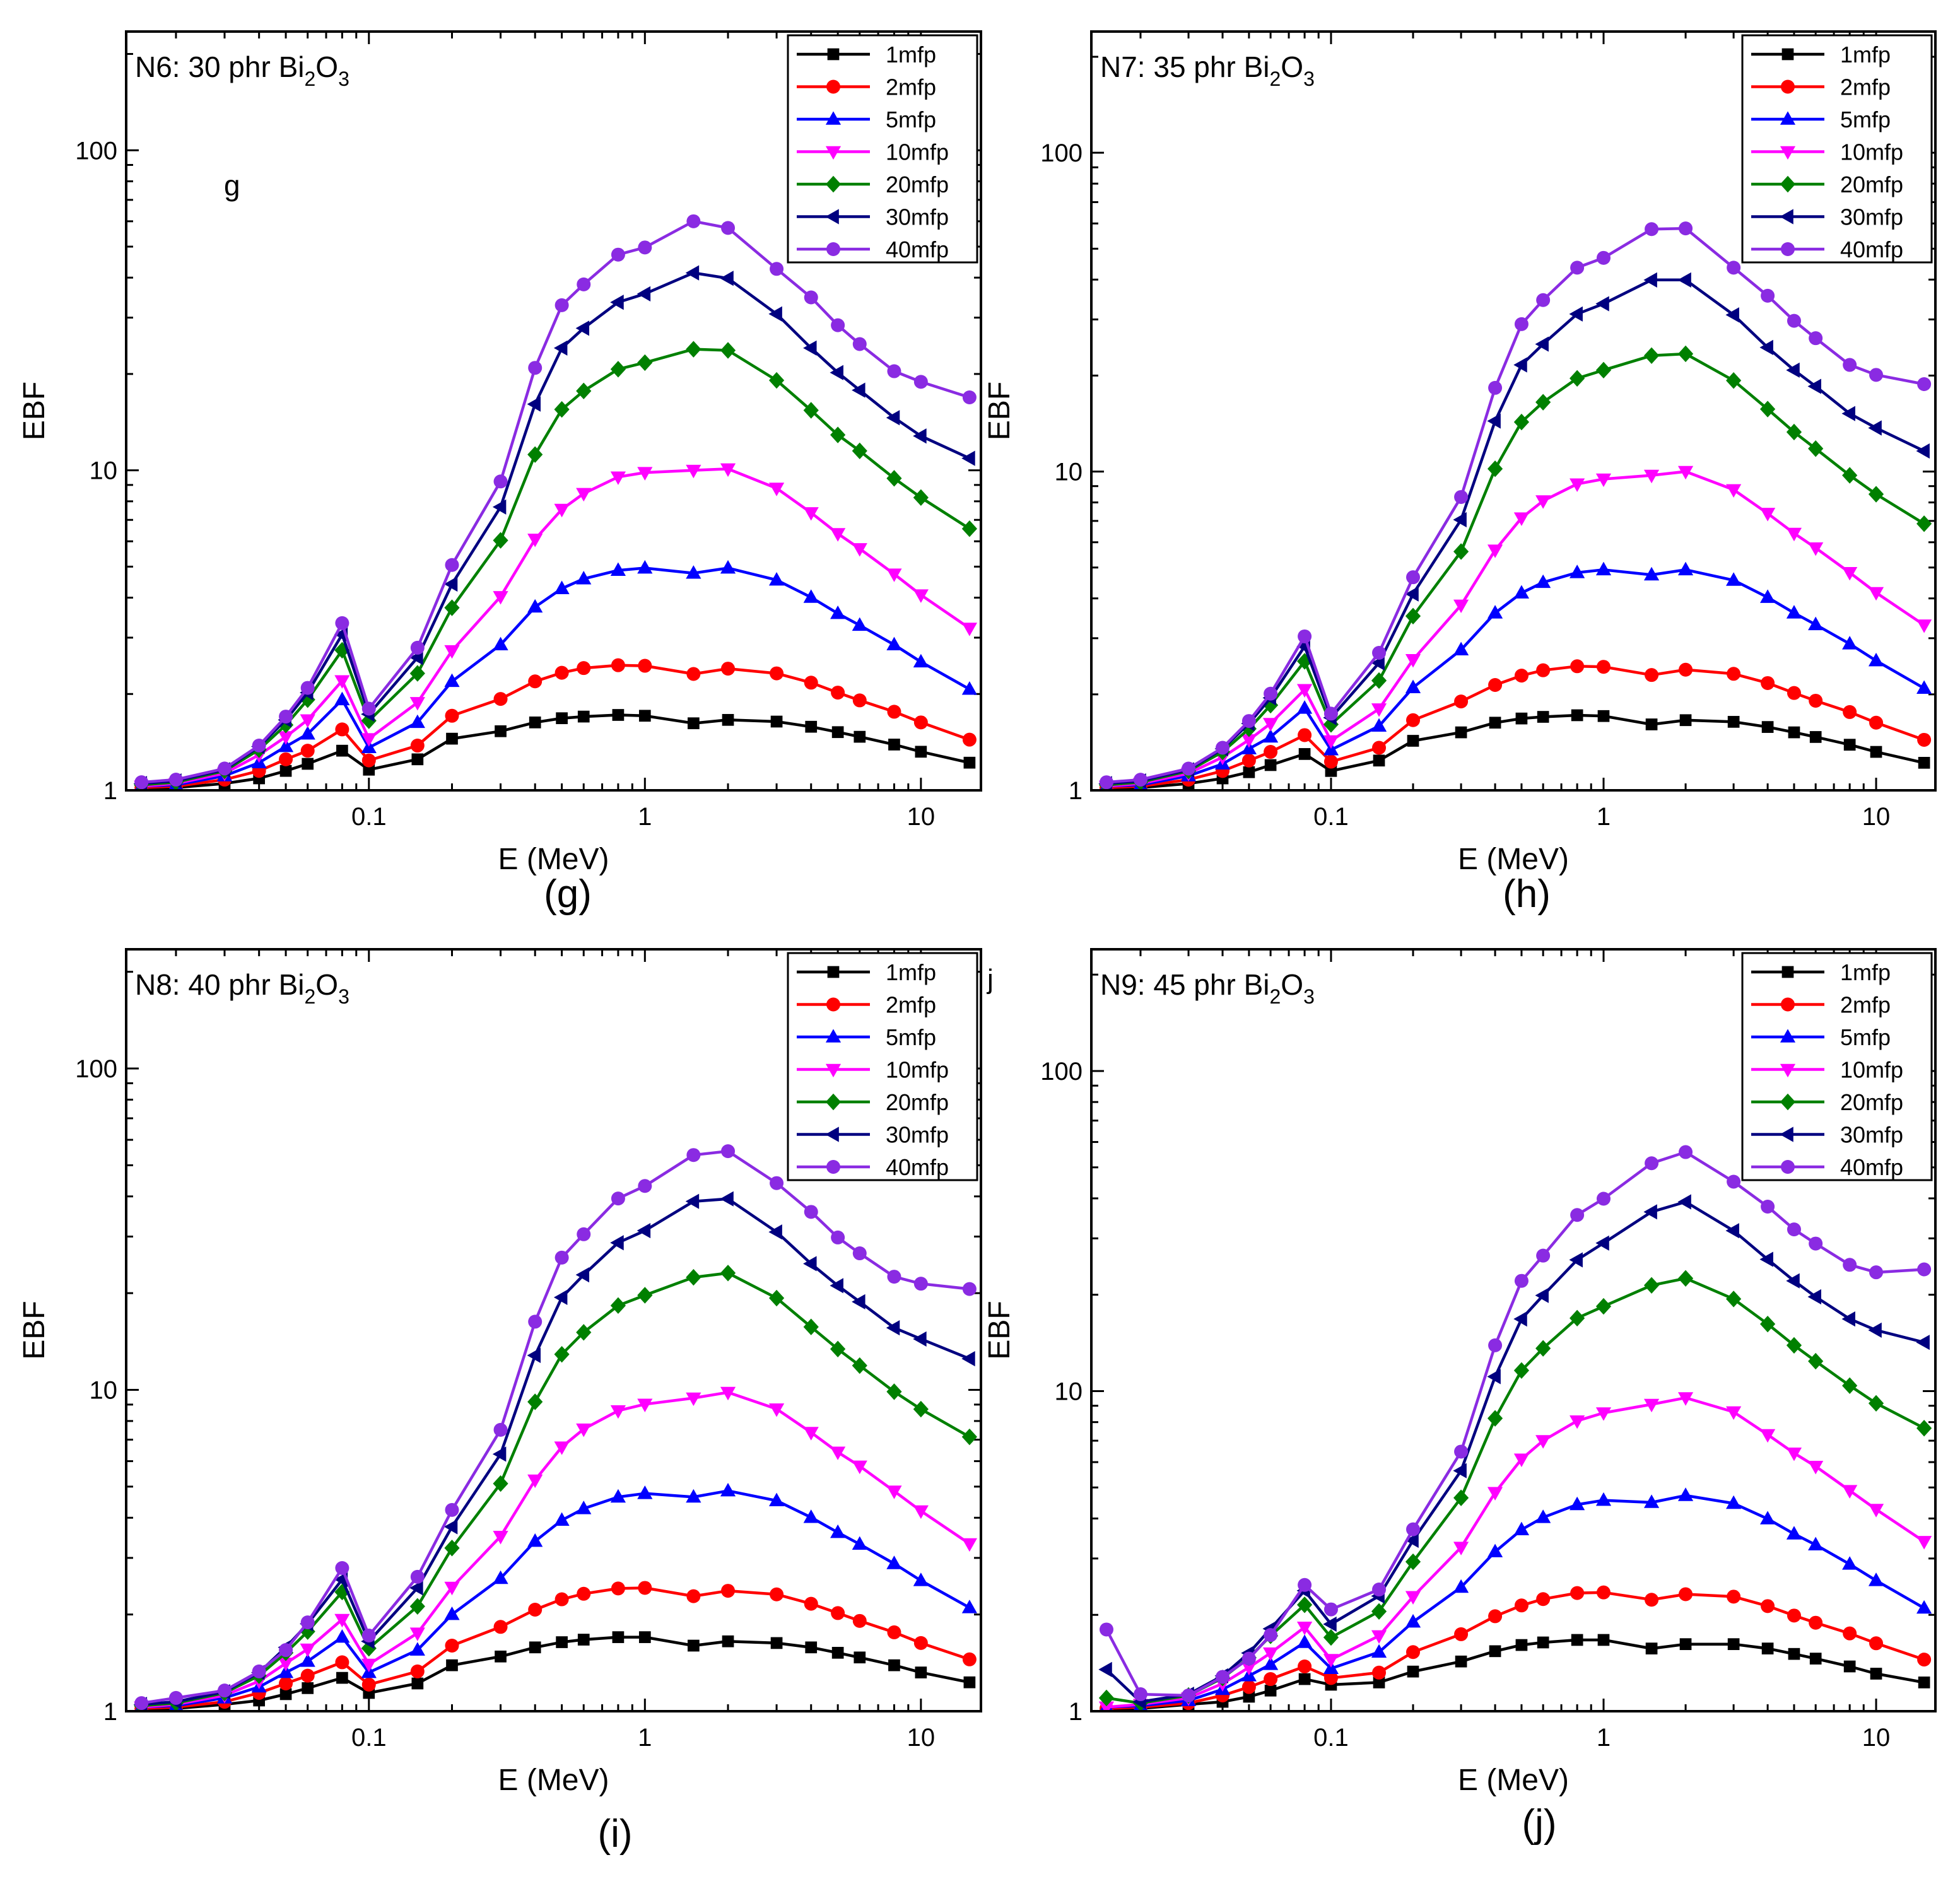  I want to click on y-tick-label: 100, so click(1062, 1072).